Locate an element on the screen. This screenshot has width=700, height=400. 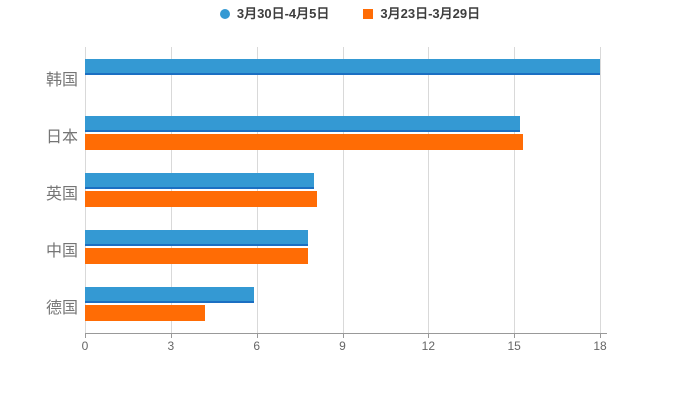
bar-series-1-英国 is located at coordinates (201, 199).